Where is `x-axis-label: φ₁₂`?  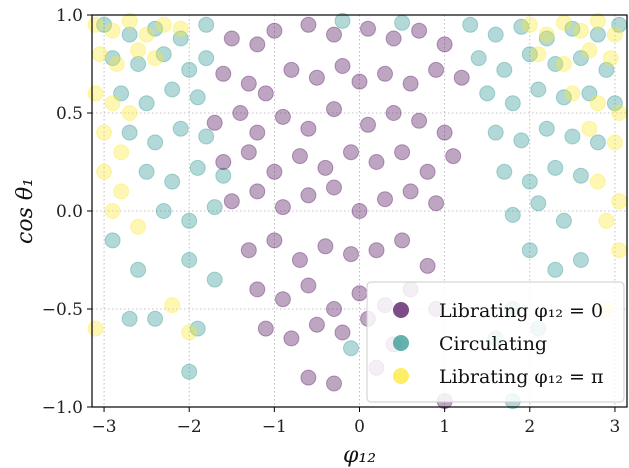 x-axis-label: φ₁₂ is located at coordinates (359, 455).